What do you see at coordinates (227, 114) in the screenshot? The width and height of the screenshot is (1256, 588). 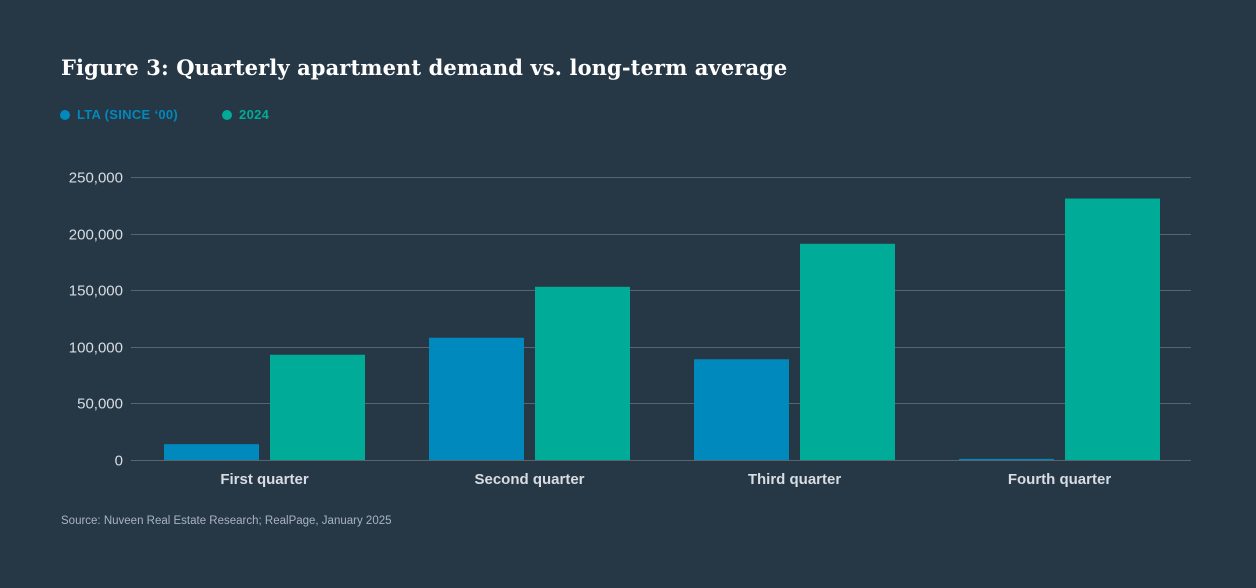 I see `legend-swatch-2024` at bounding box center [227, 114].